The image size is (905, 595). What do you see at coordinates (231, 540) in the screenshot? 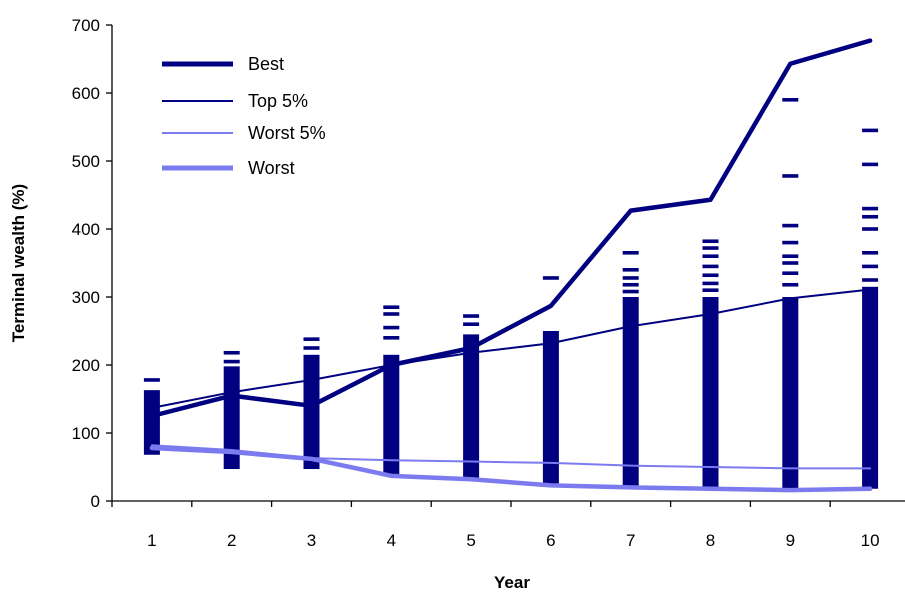
I see `x-tick-label: 2` at bounding box center [231, 540].